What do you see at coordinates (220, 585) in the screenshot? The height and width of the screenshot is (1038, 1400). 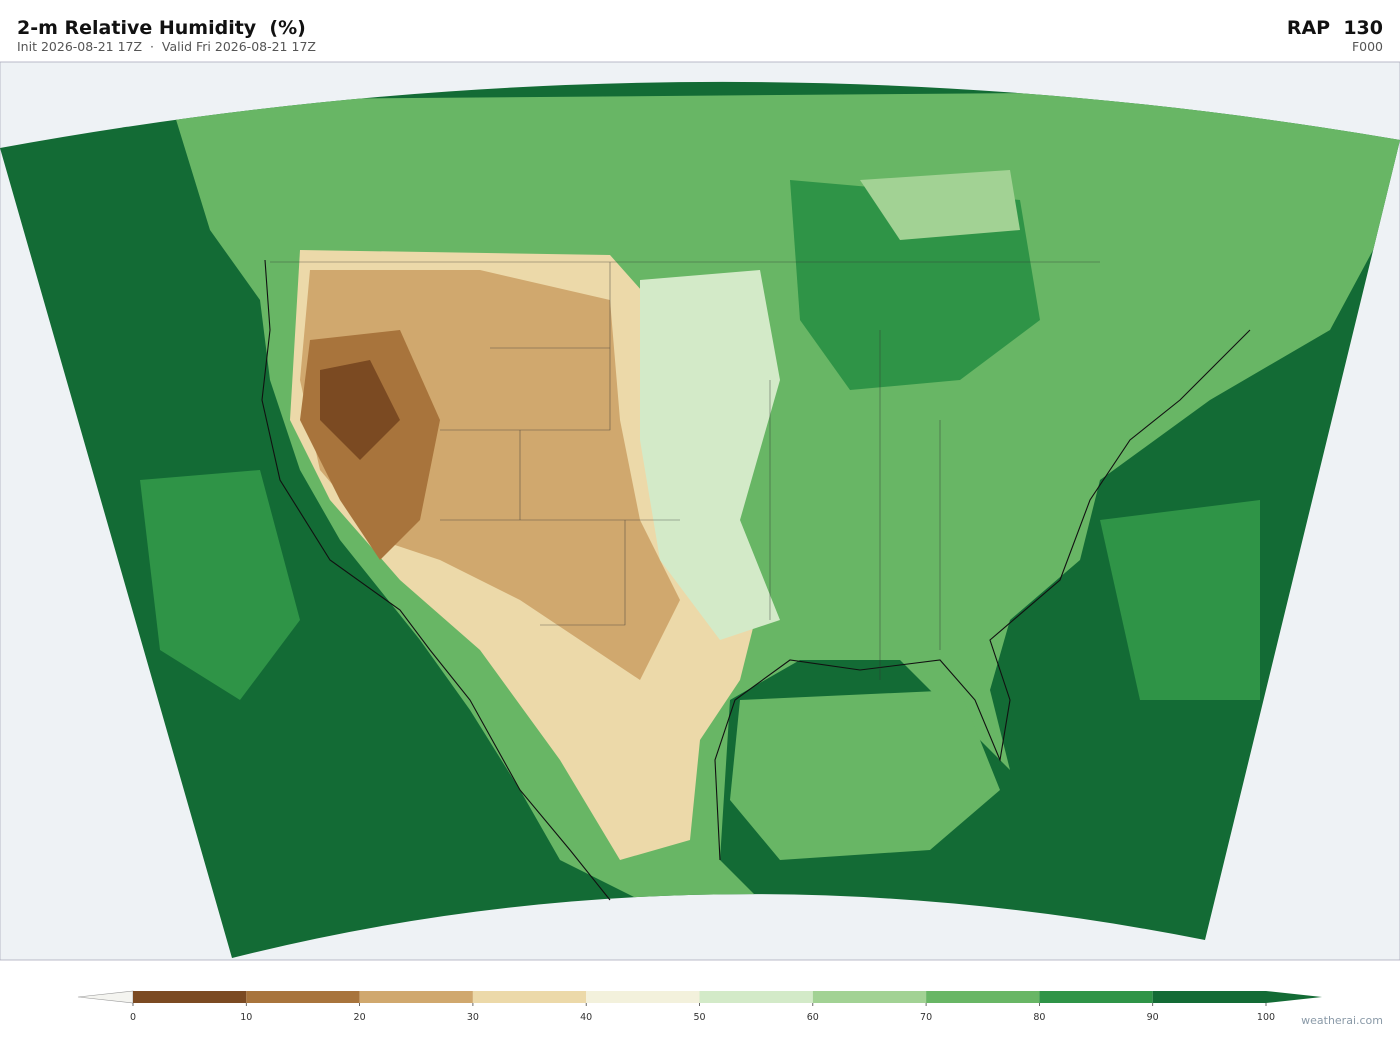 I see `pacific-field` at bounding box center [220, 585].